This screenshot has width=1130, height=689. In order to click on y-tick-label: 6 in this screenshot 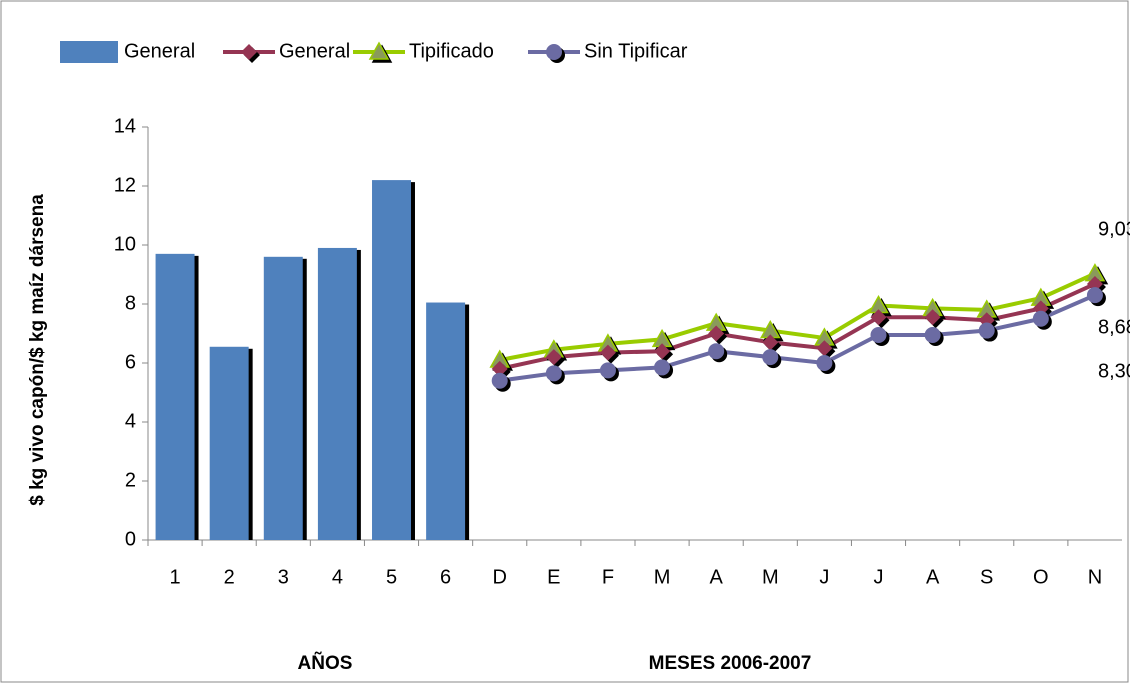, I will do `click(130, 362)`.